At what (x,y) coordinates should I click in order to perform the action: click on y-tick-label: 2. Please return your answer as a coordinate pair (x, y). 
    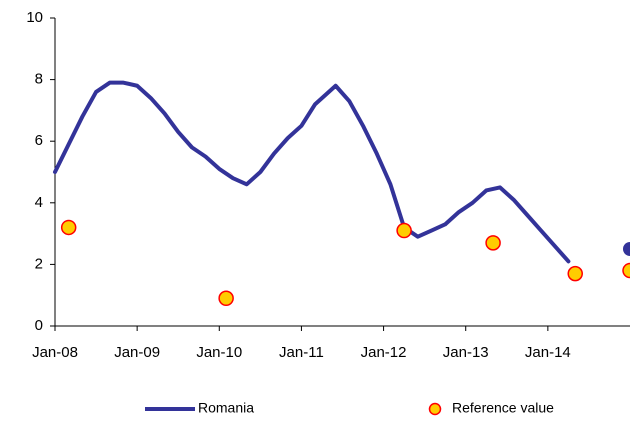
    Looking at the image, I should click on (39, 263).